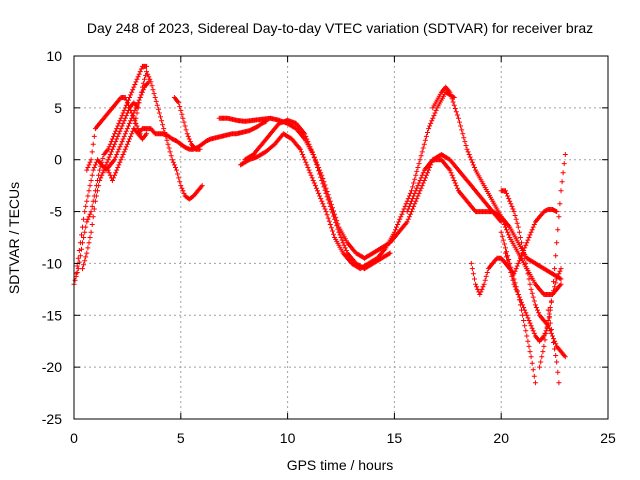  Describe the element at coordinates (181, 438) in the screenshot. I see `x-tick-label: 5` at that location.